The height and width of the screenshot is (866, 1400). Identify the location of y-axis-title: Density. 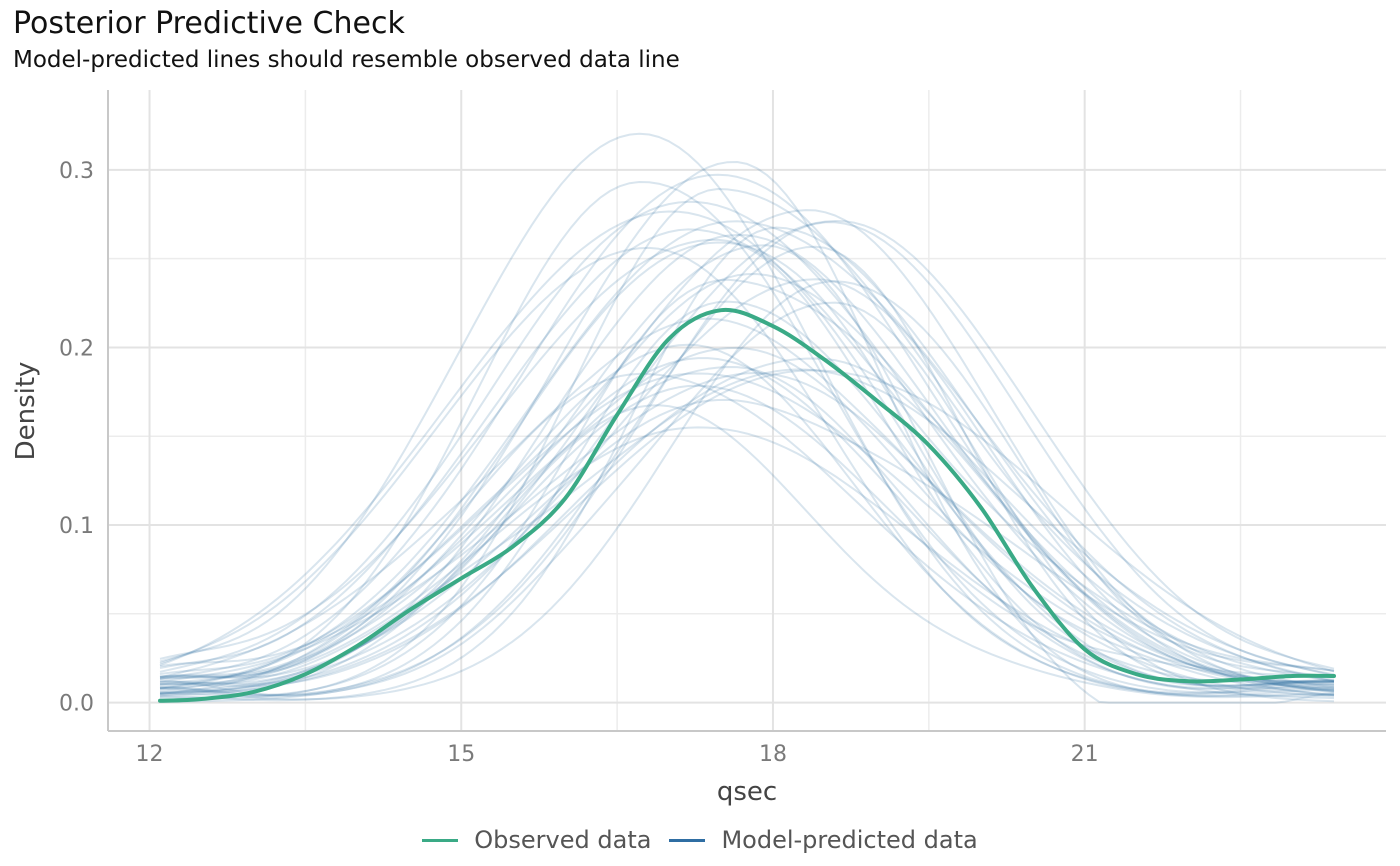
(26, 411).